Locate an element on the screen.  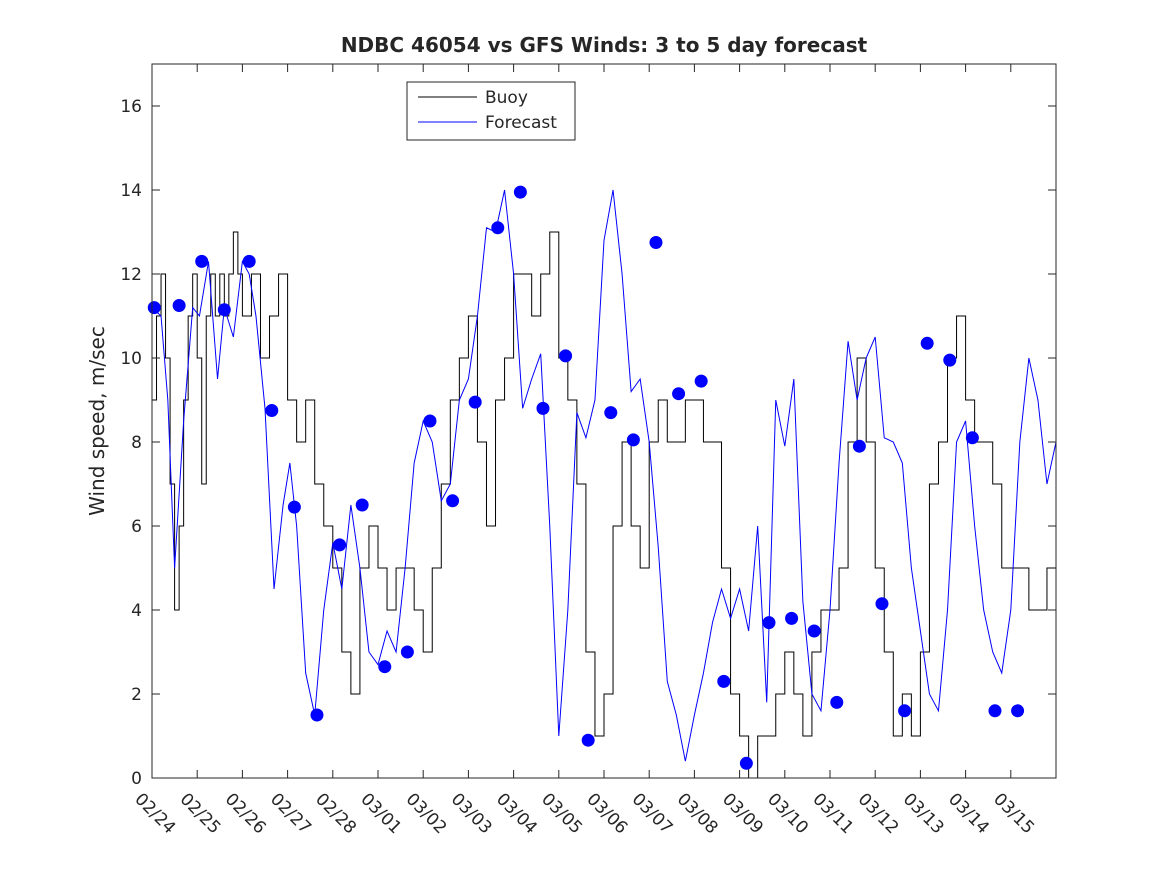
x-tick-label: 03/10 is located at coordinates (787, 813).